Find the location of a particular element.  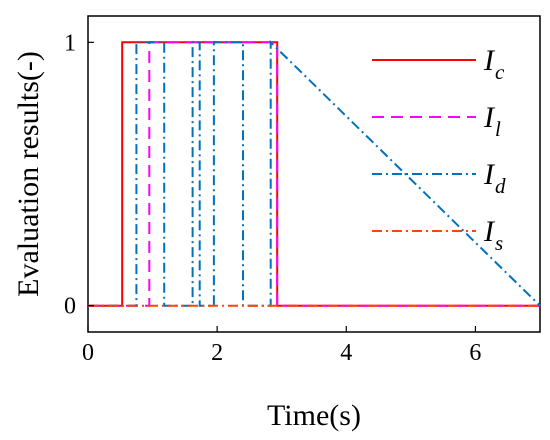

legend-label-Id: Id is located at coordinates (494, 178).